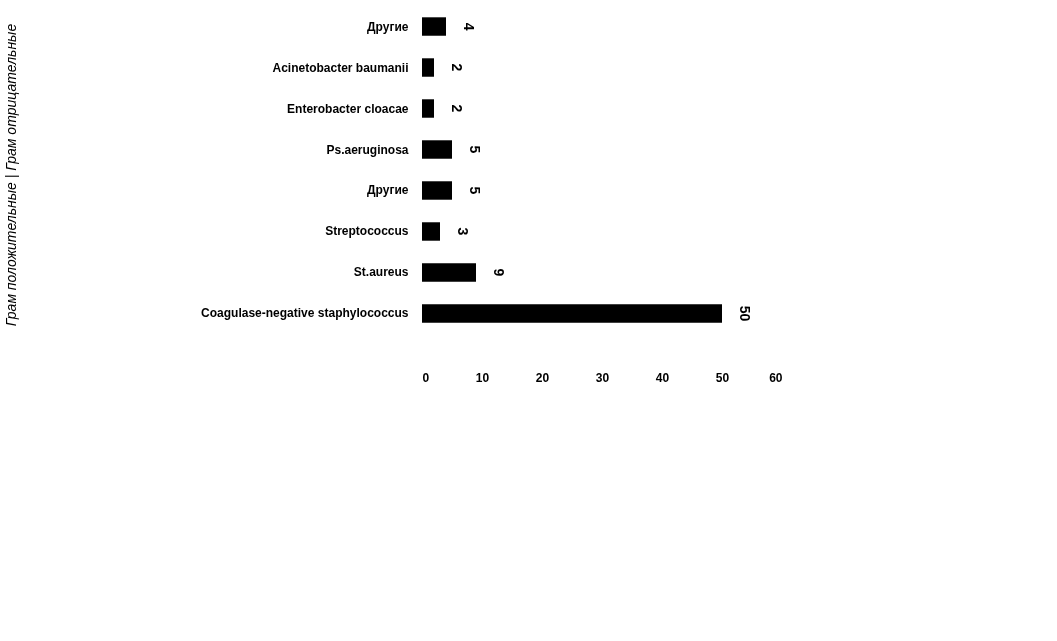 The width and height of the screenshot is (1057, 641). I want to click on text: Грам положительные | Грам отрицательные, so click(11, 175).